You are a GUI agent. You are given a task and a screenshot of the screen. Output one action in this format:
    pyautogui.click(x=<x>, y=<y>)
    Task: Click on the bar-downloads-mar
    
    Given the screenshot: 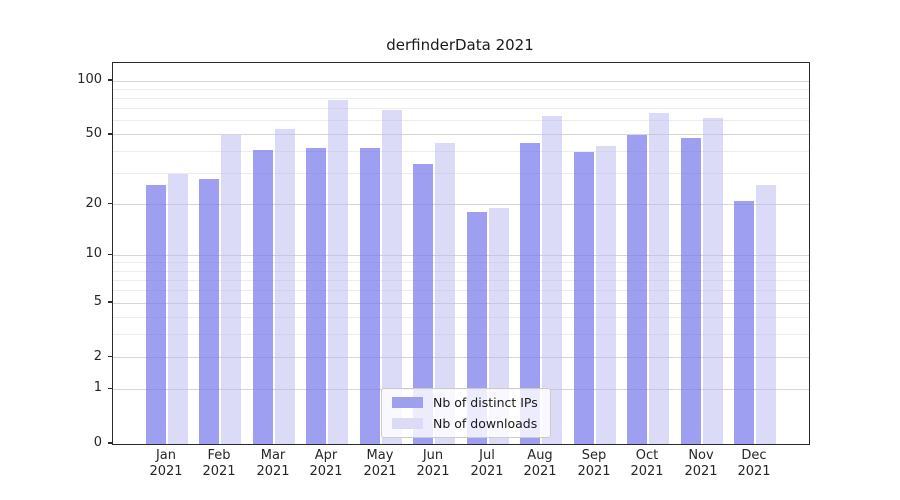 What is the action you would take?
    pyautogui.click(x=285, y=286)
    